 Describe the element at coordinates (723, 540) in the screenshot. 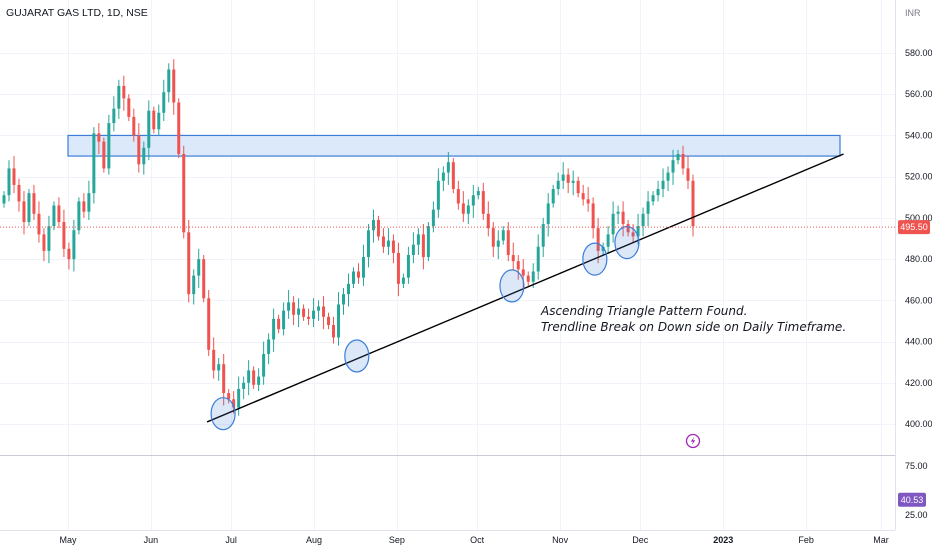

I see `time-tick-label: 2023` at that location.